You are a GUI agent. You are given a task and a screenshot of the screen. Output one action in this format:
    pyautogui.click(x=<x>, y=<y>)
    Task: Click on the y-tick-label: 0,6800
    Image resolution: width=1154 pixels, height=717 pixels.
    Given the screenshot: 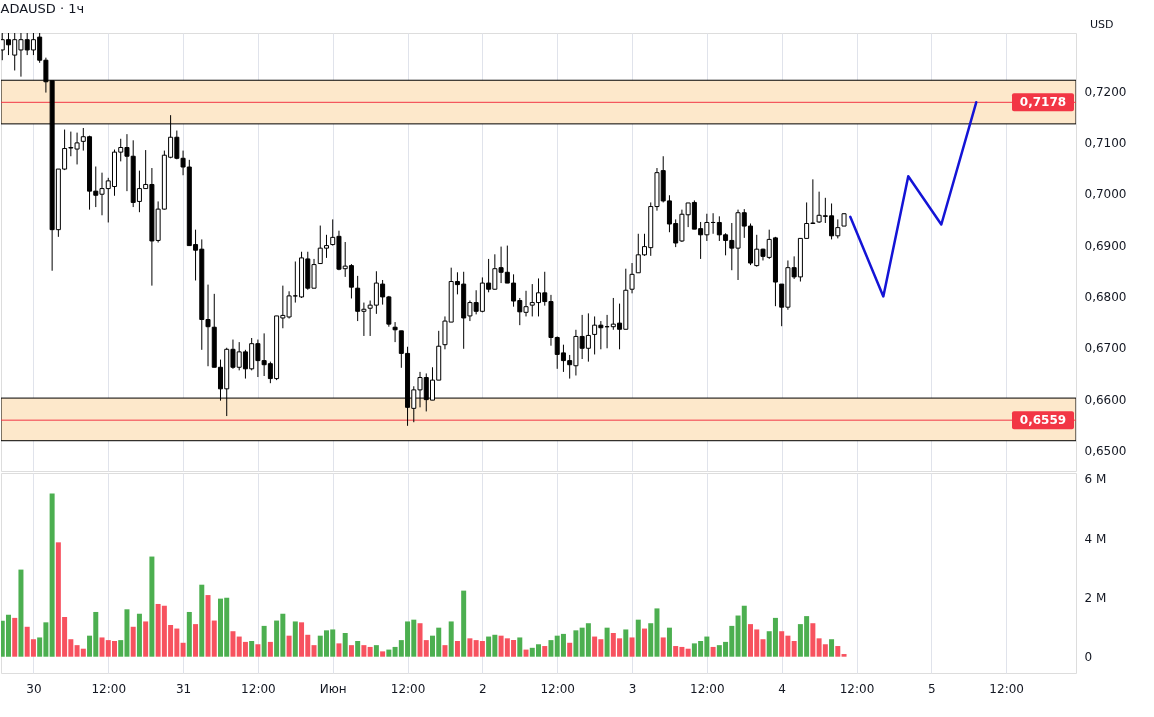 What is the action you would take?
    pyautogui.click(x=1105, y=296)
    